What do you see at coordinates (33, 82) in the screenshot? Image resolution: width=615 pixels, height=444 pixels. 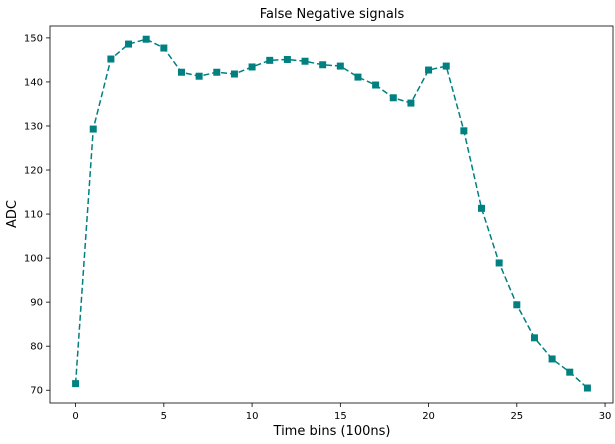 I see `y-tick-label: 140` at bounding box center [33, 82].